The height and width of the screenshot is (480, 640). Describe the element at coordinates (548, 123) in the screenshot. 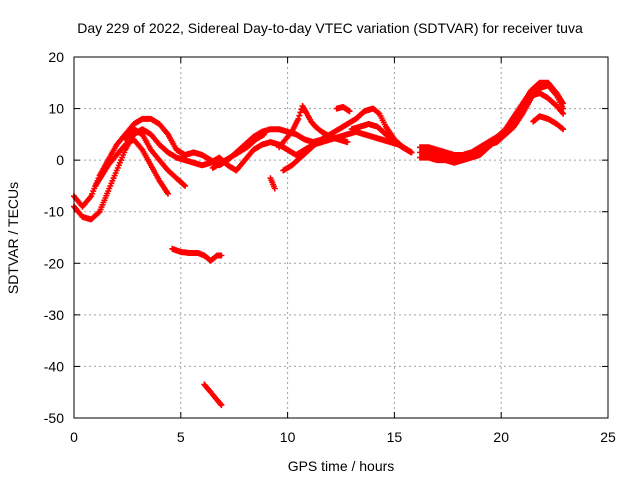

I see `data-series-track-n` at that location.